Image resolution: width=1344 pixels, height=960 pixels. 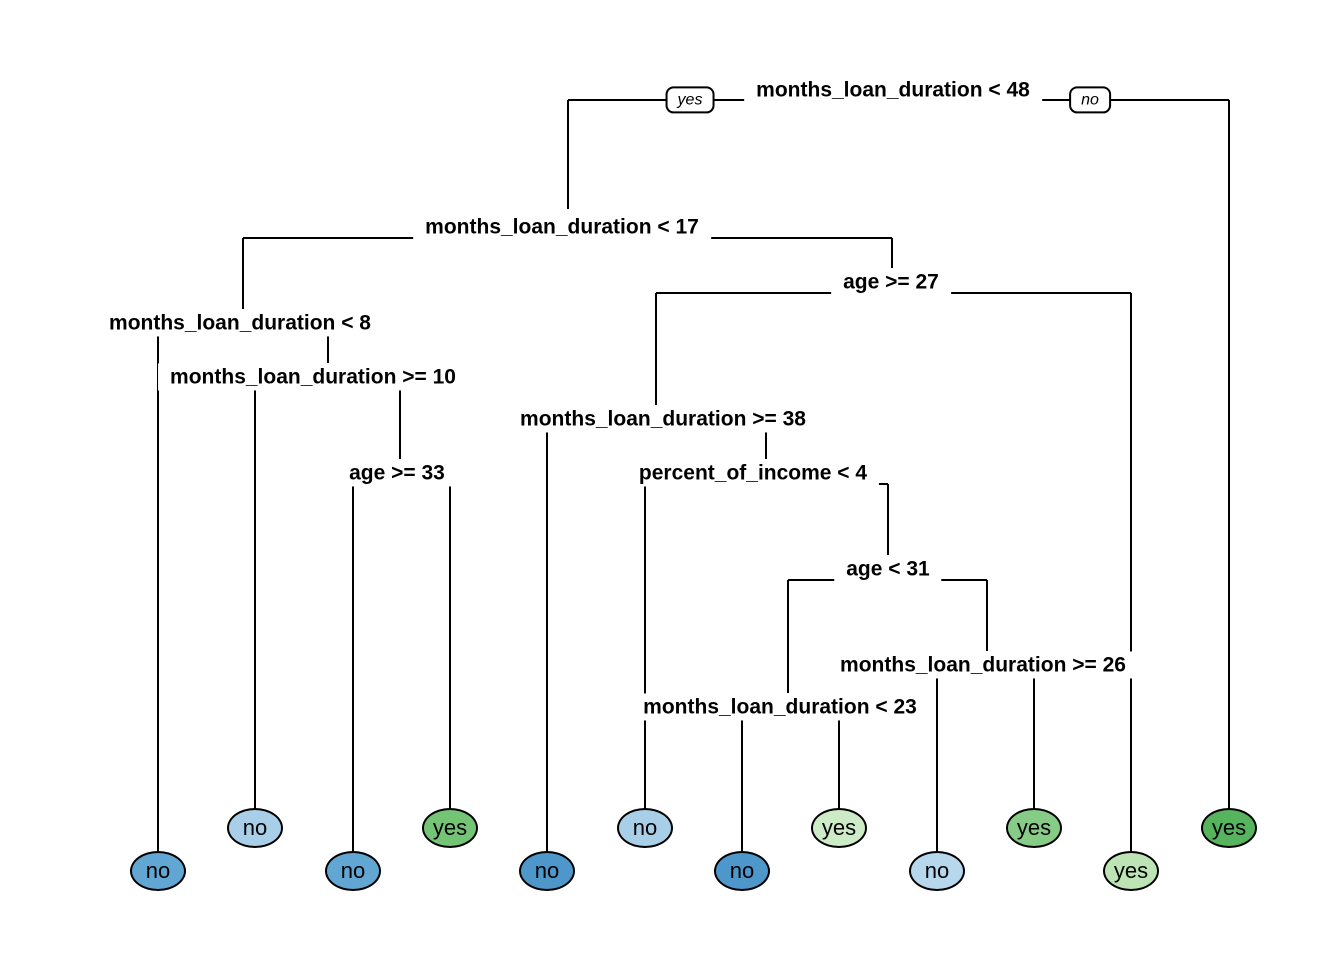 What do you see at coordinates (450, 828) in the screenshot?
I see `leaf-node-4-yes: yes` at bounding box center [450, 828].